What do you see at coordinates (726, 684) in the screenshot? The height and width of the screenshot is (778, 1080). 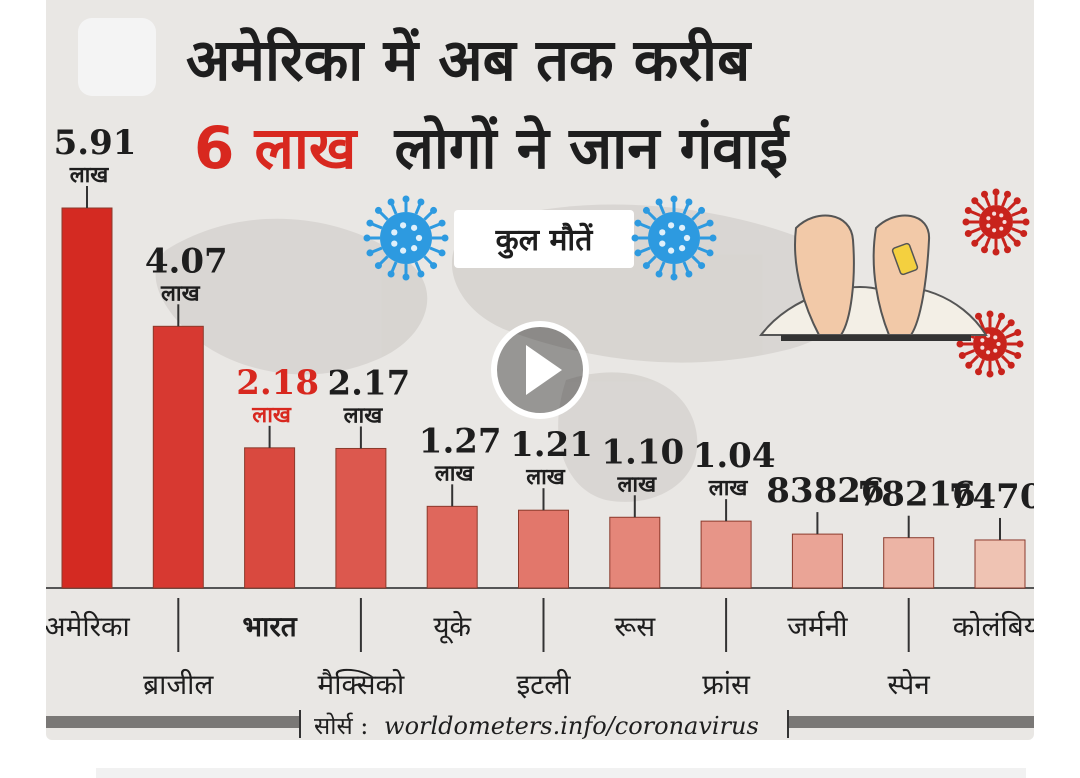 I see `category-label: फ्रांस` at bounding box center [726, 684].